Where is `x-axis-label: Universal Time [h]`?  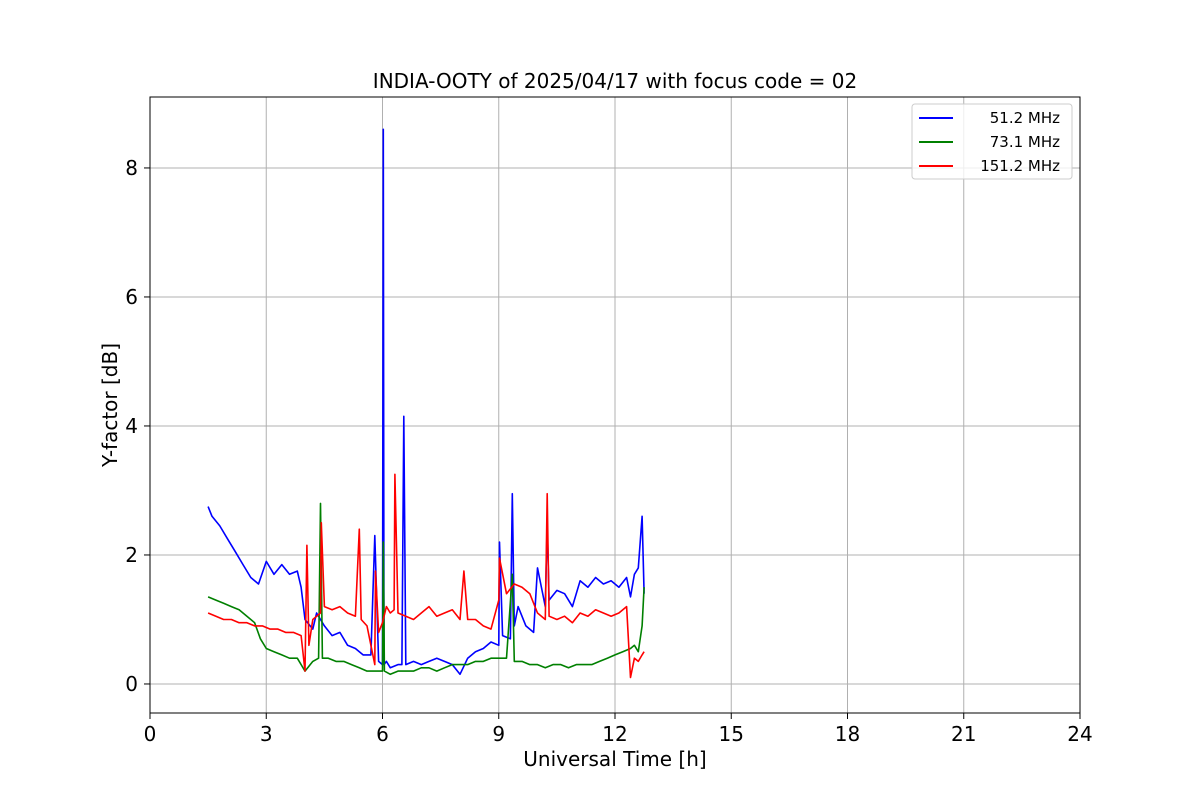
x-axis-label: Universal Time [h] is located at coordinates (614, 759).